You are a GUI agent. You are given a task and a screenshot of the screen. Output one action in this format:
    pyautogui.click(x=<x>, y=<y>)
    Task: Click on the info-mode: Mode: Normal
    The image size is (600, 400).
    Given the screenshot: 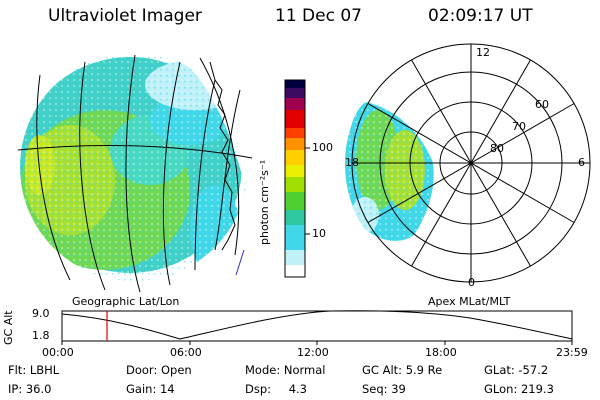 What is the action you would take?
    pyautogui.click(x=285, y=370)
    